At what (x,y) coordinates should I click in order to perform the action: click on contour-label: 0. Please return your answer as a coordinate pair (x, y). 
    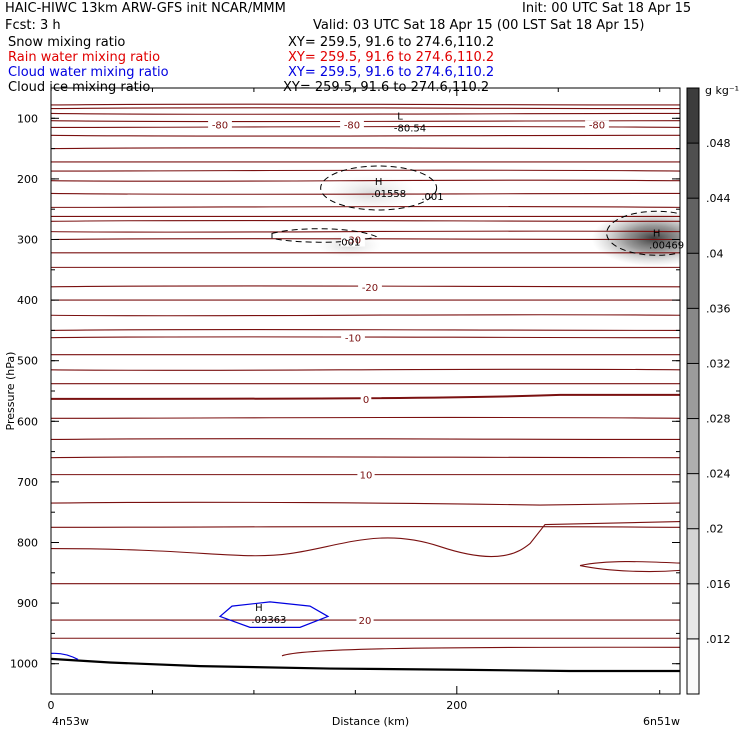
    Looking at the image, I should click on (366, 400).